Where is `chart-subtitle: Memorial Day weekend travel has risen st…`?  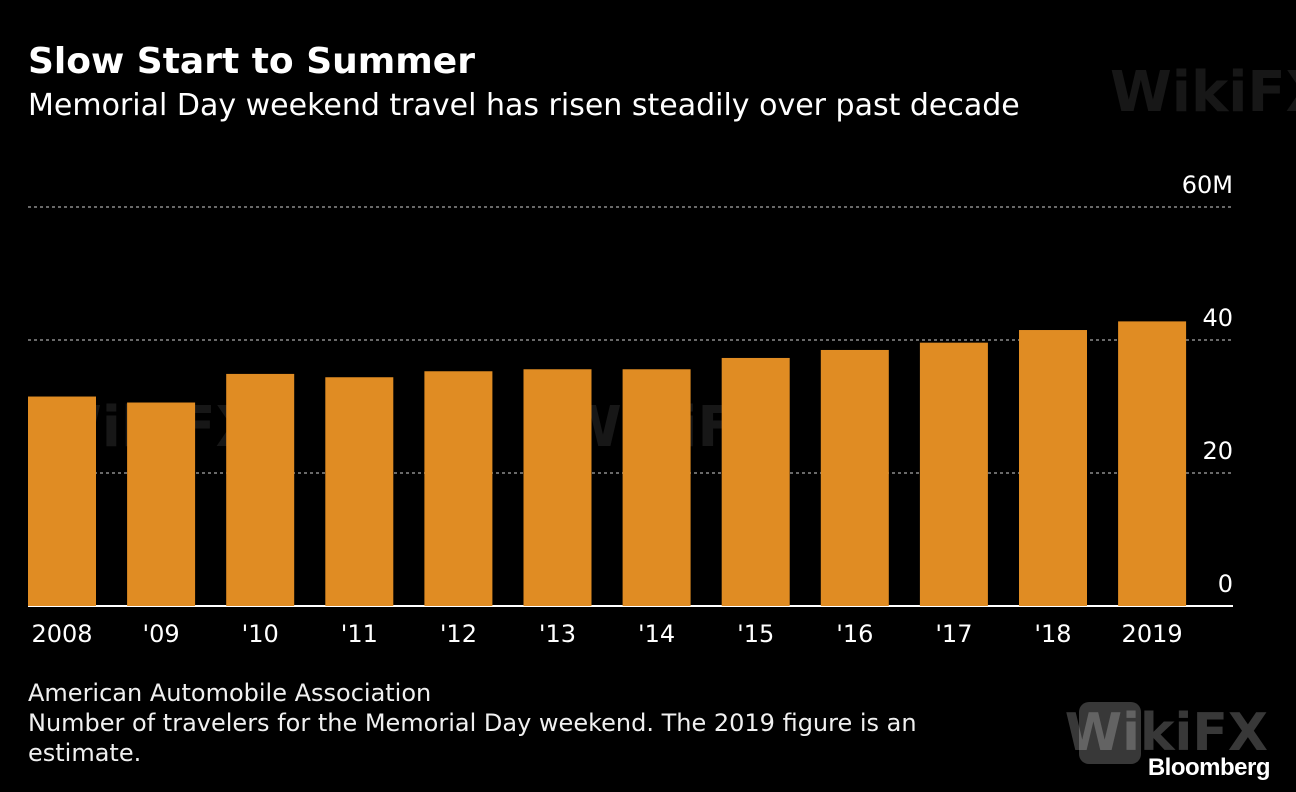
chart-subtitle: Memorial Day weekend travel has risen st… is located at coordinates (524, 105).